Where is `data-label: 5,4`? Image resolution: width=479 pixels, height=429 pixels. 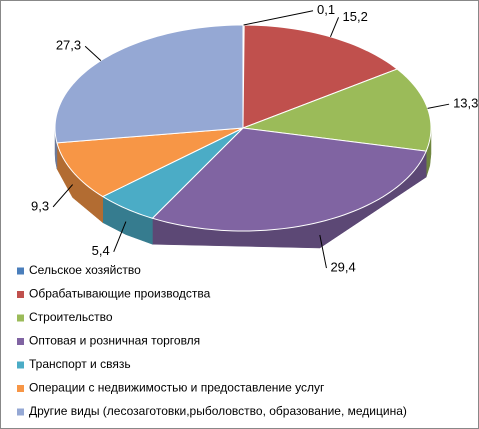 data-label: 5,4 is located at coordinates (101, 250).